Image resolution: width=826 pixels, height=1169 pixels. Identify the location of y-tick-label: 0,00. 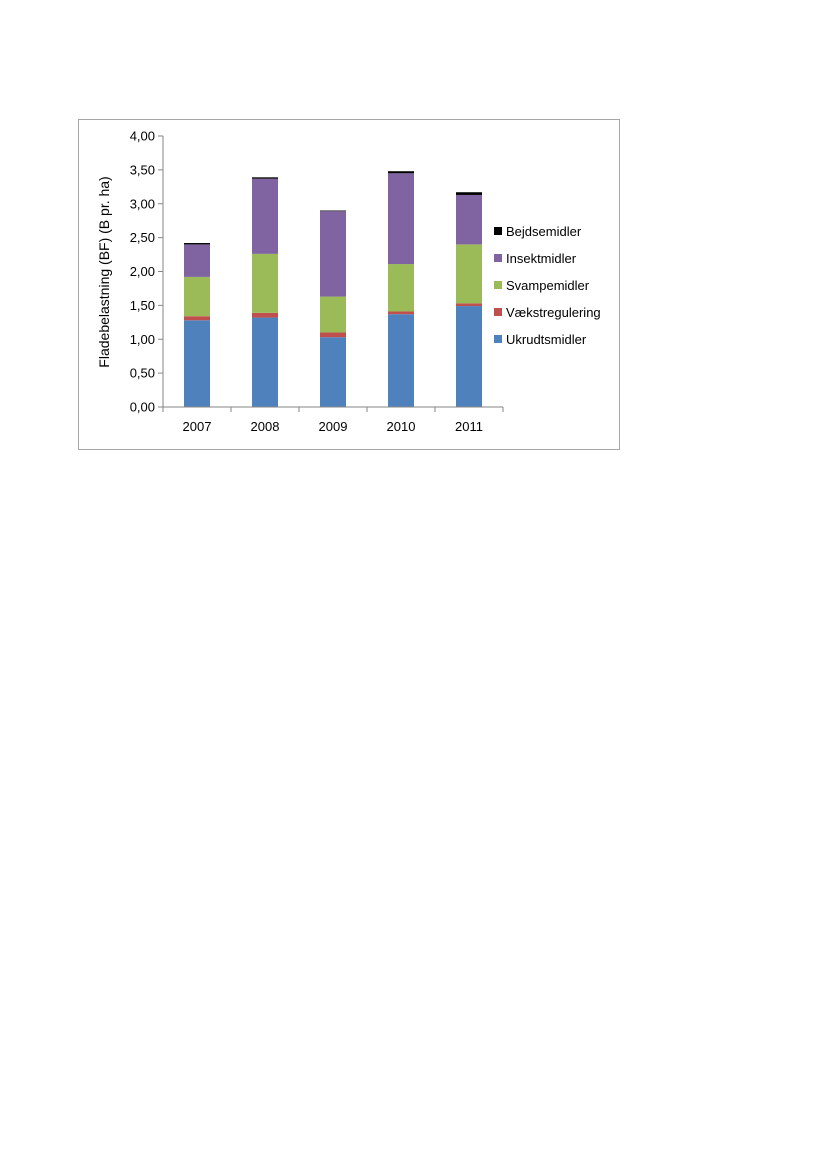
(142, 407).